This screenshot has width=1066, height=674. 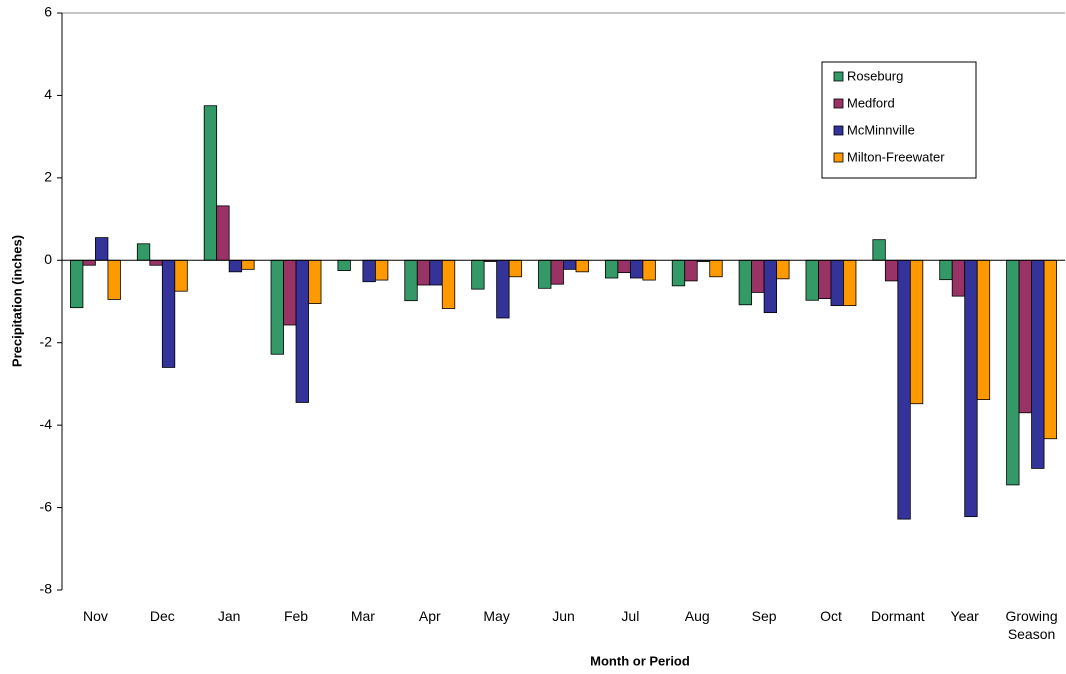 What do you see at coordinates (48, 94) in the screenshot?
I see `y-tick-label: 4` at bounding box center [48, 94].